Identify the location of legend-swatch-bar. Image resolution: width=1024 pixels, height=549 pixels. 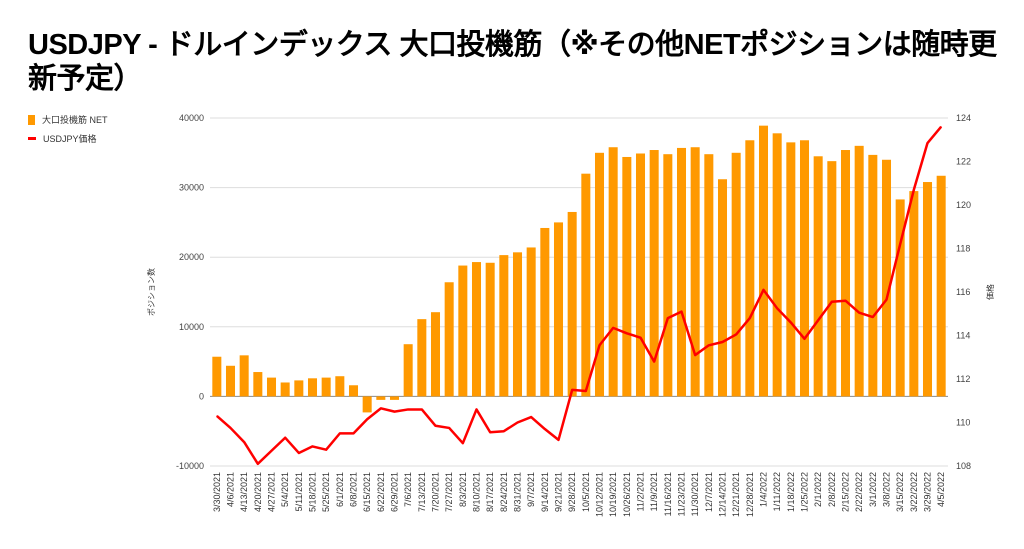
(31, 119).